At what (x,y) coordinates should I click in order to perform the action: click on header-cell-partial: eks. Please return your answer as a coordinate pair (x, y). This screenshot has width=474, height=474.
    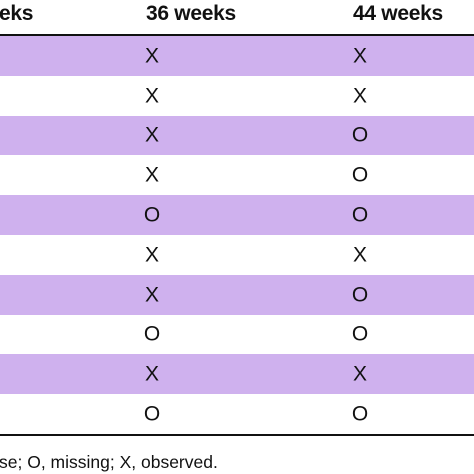
    Looking at the image, I should click on (17, 13).